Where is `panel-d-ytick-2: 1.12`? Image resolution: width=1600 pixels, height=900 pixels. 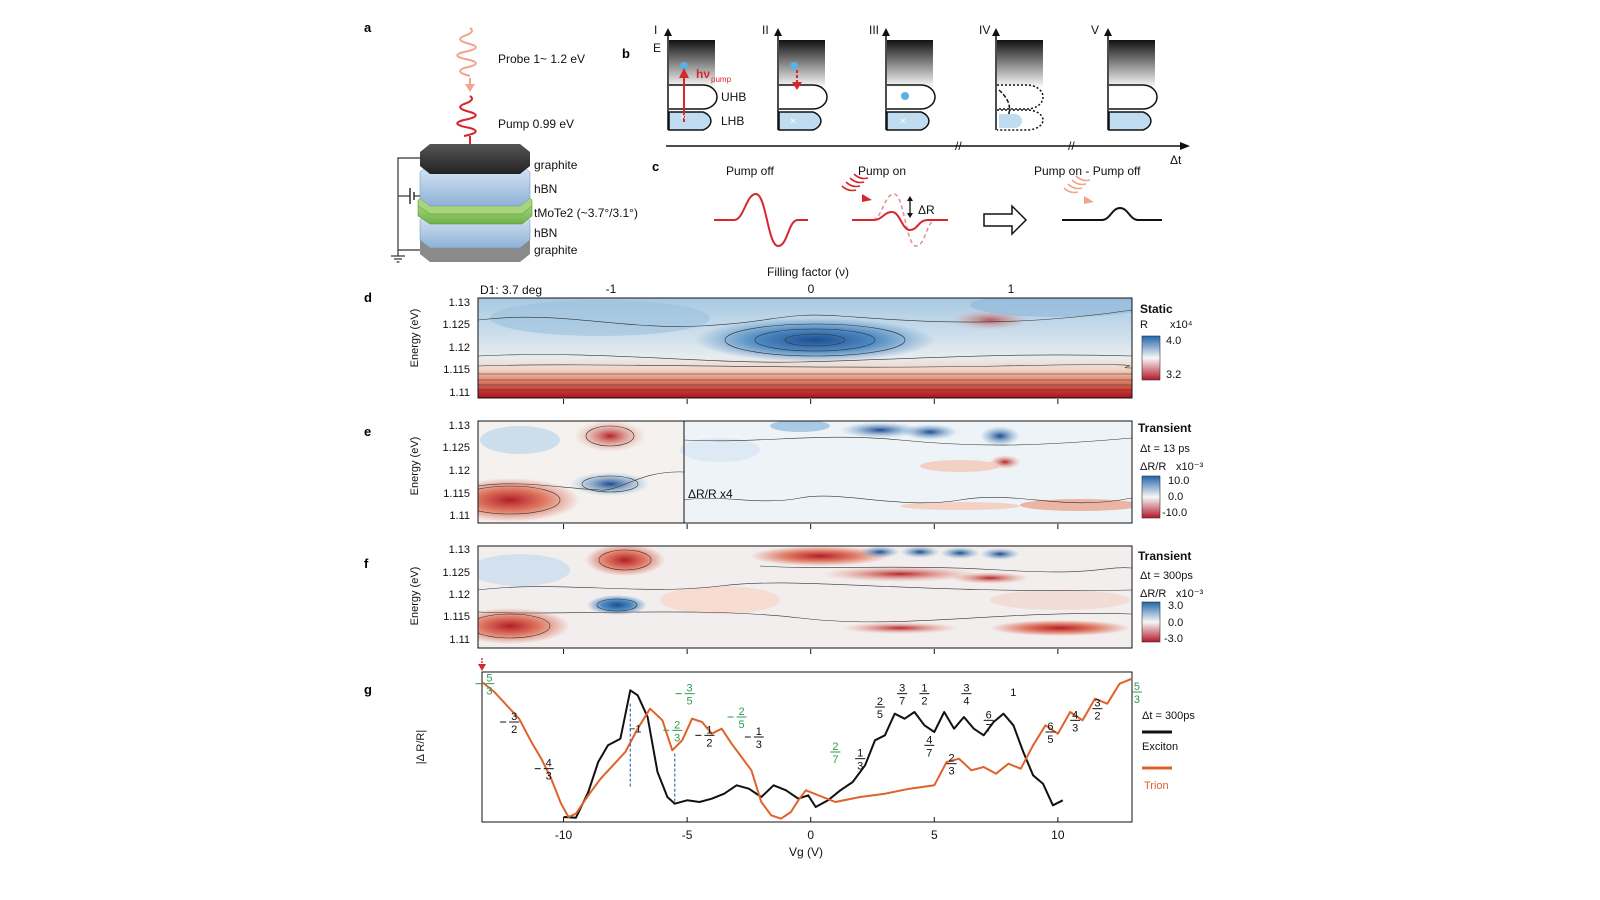 panel-d-ytick-2: 1.12 is located at coordinates (459, 348).